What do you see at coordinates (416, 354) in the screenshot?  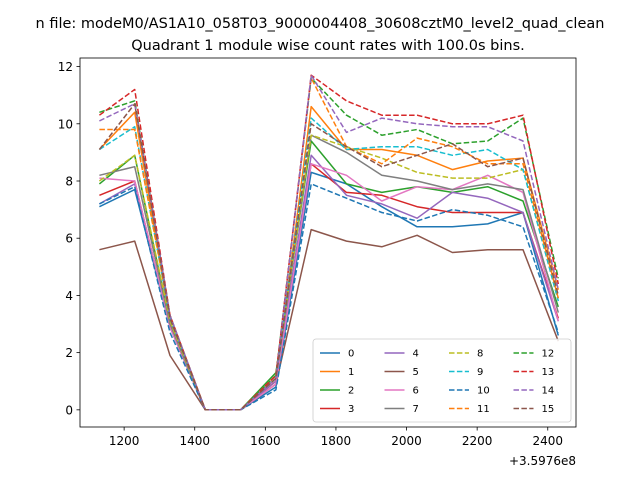 I see `legend-label-4: 4` at bounding box center [416, 354].